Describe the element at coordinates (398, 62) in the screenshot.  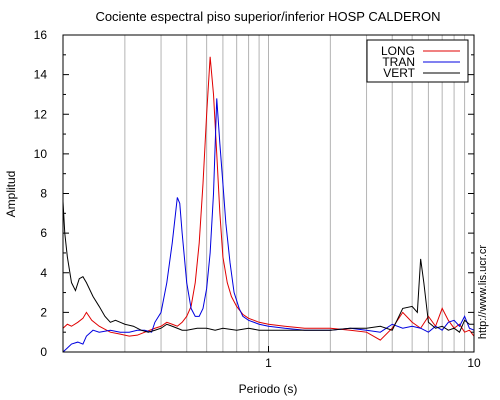
I see `legend-label-tran: TRAN` at that location.